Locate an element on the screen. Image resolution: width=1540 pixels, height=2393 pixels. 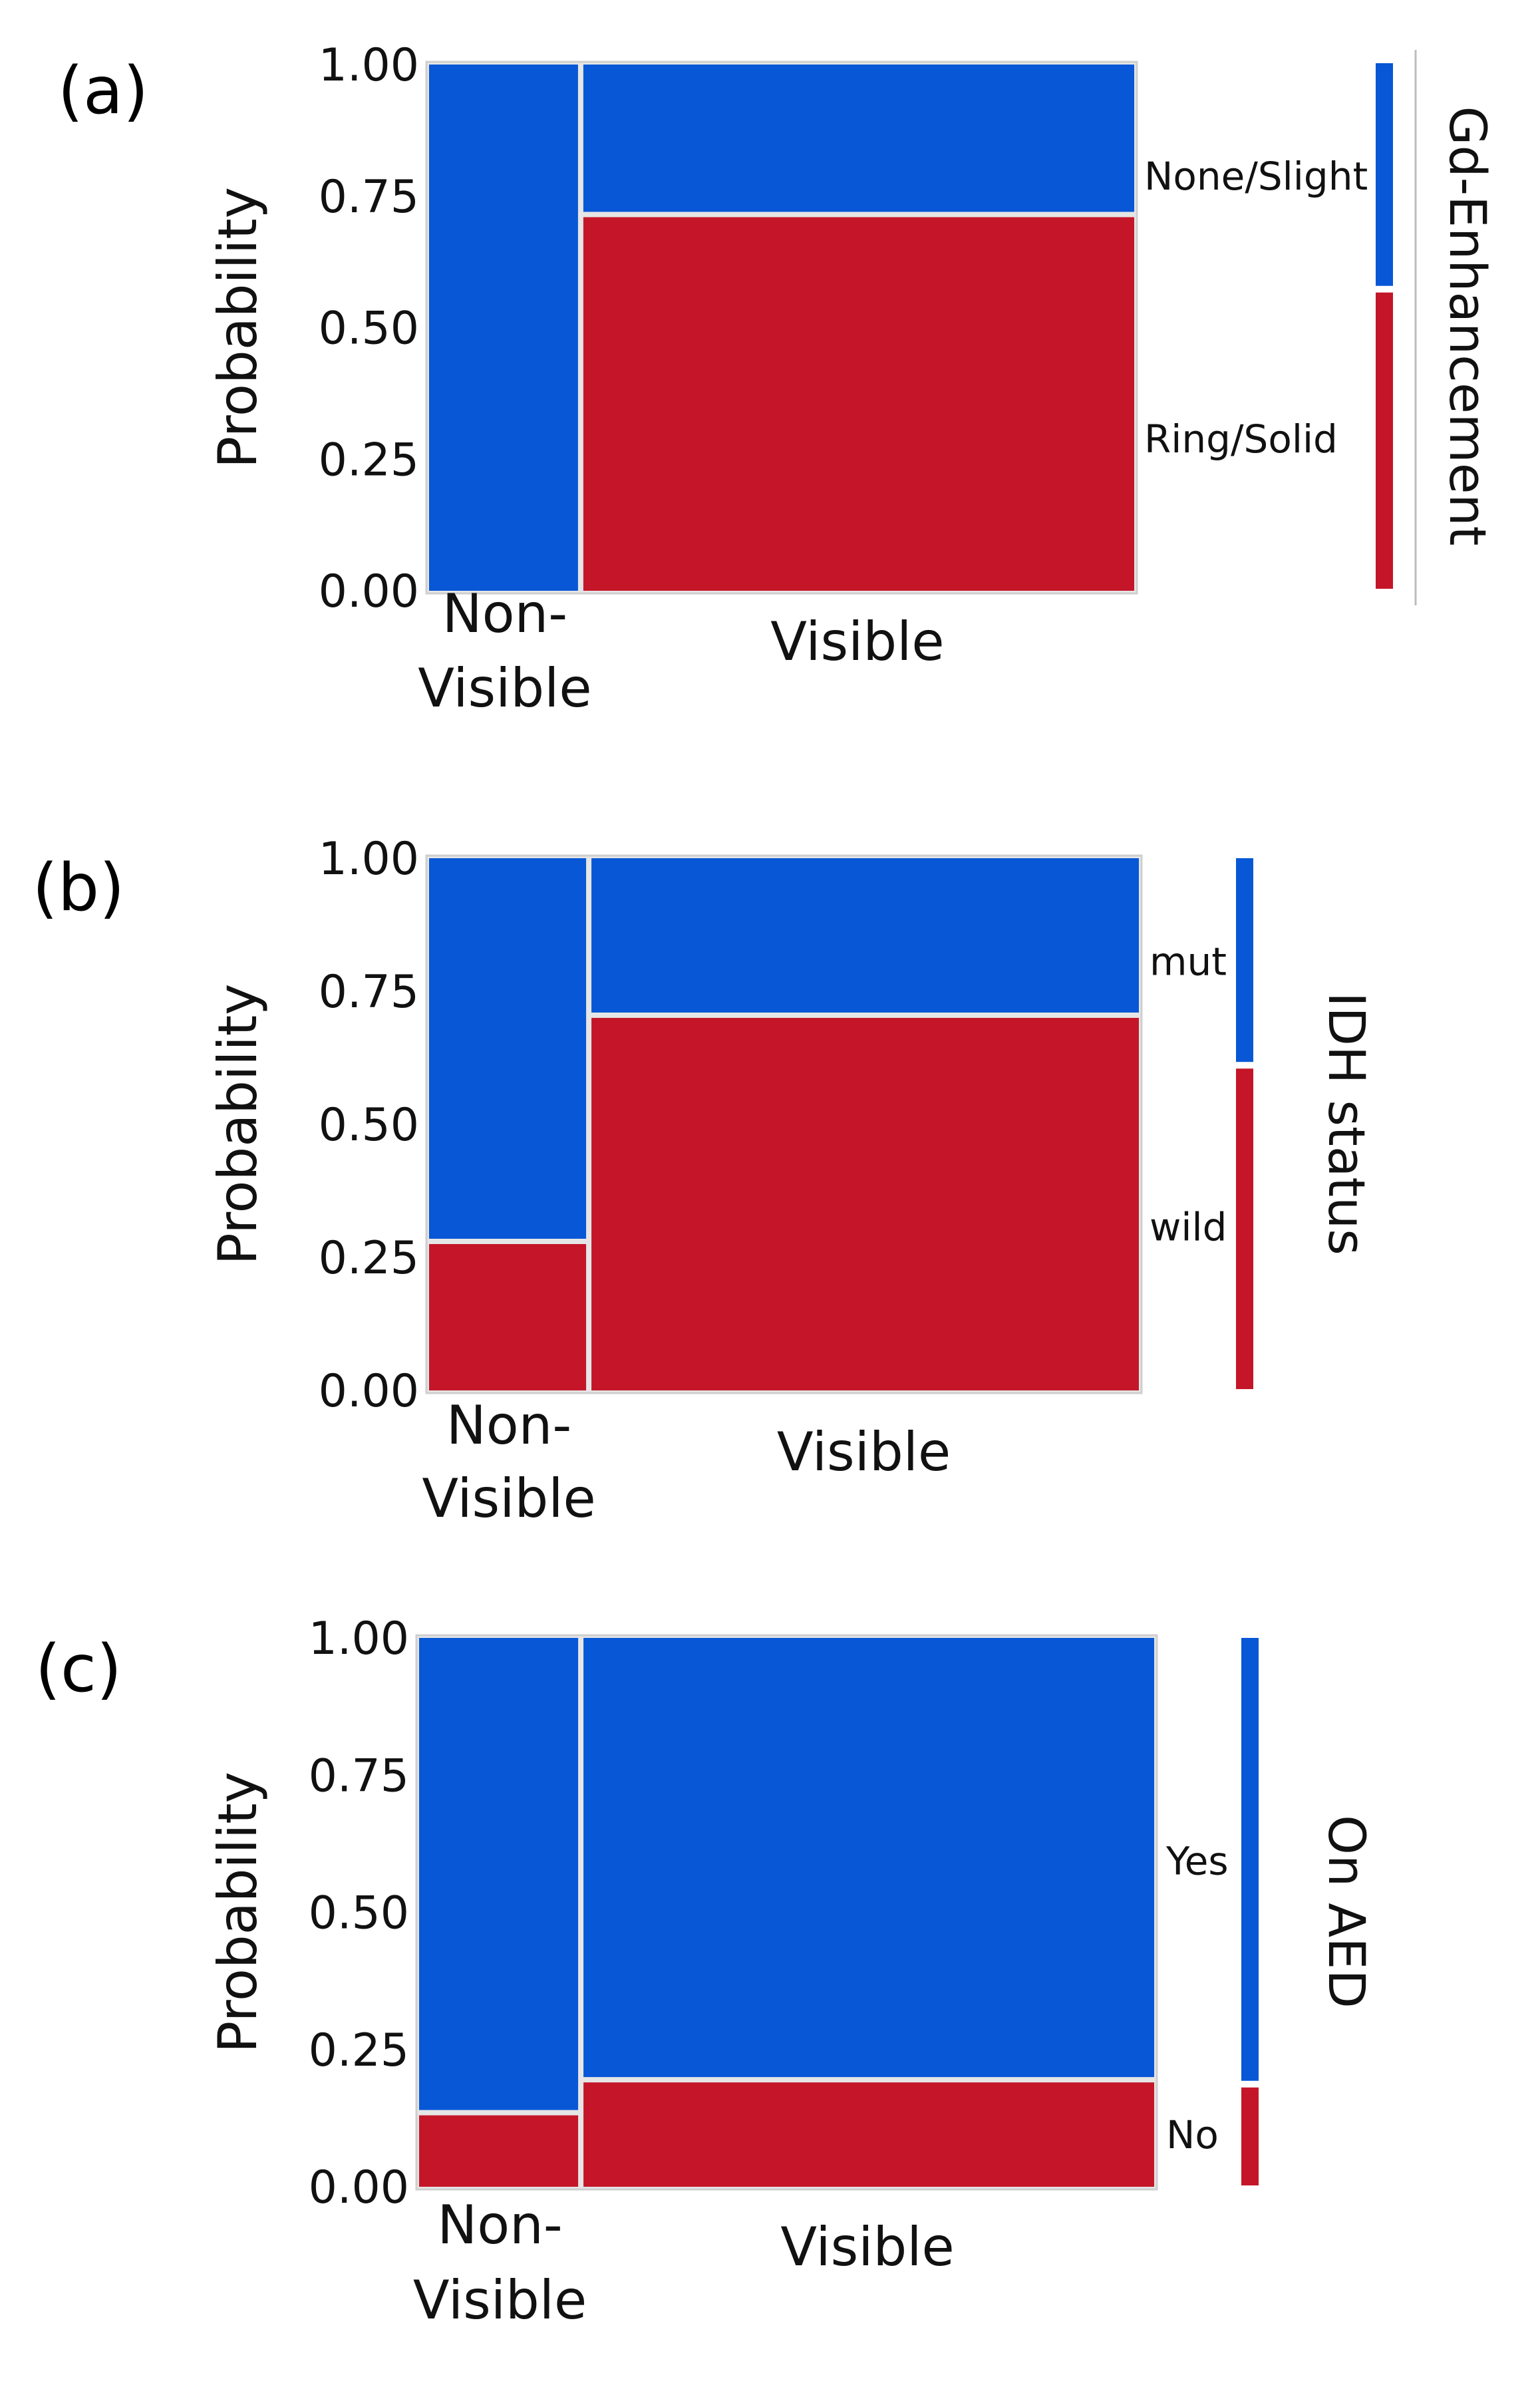
panel-label: (a) is located at coordinates (103, 91).